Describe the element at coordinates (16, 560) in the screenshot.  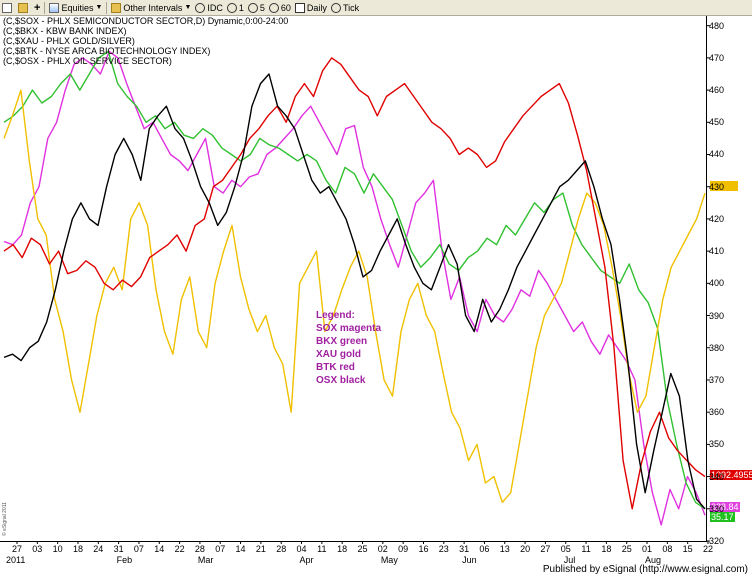
I see `x-month-label: 2011` at that location.